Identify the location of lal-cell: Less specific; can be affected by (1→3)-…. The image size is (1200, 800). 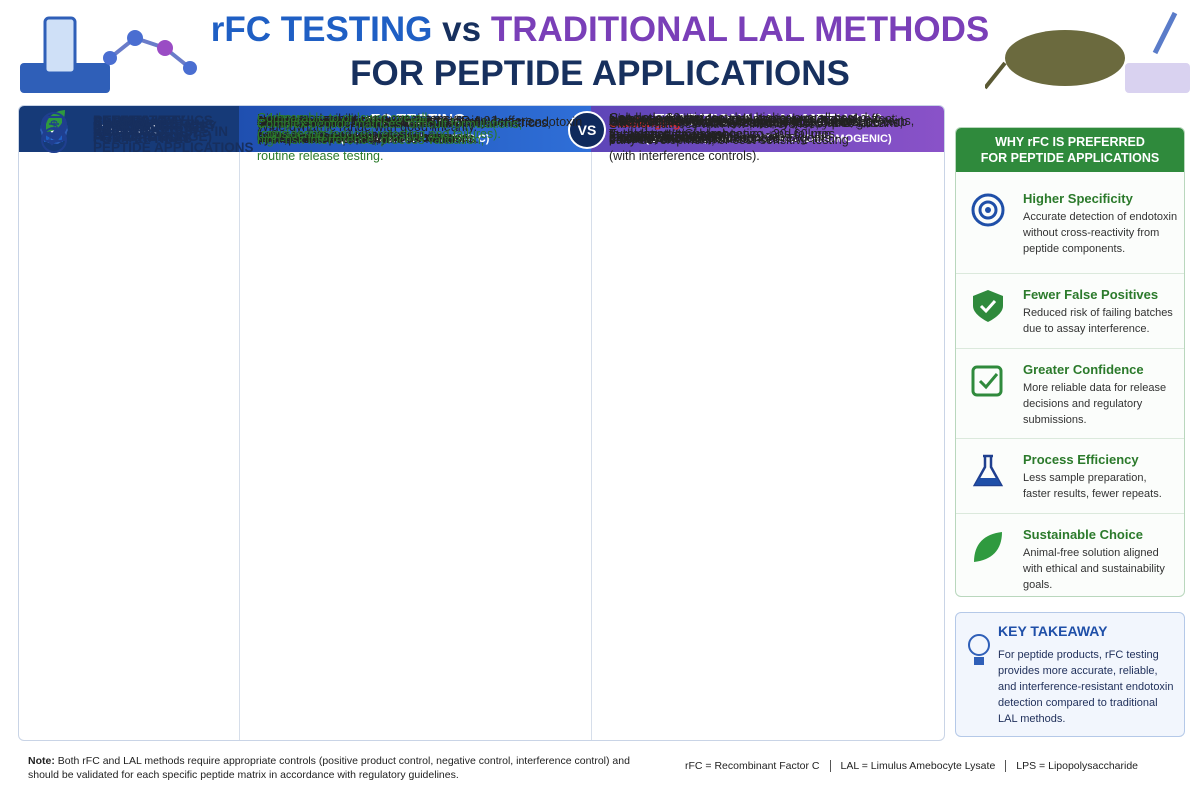
(756, 131).